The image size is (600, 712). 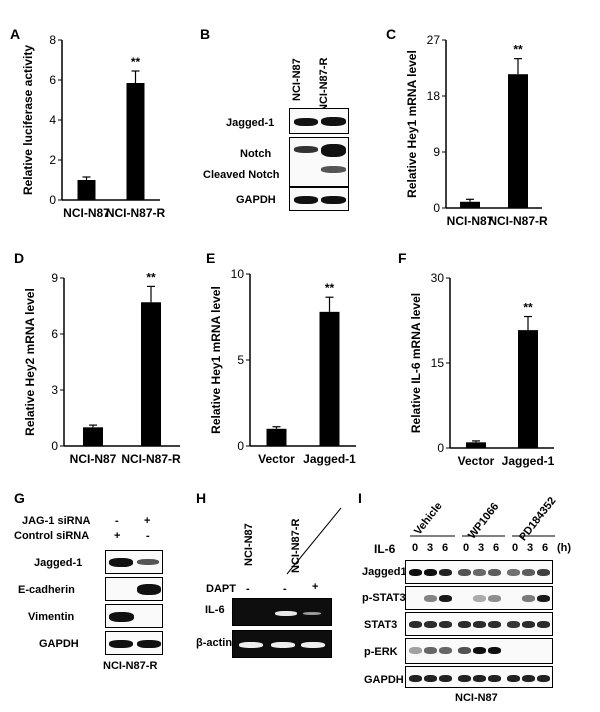 I want to click on row-label-beta-actin: β-actin, so click(x=214, y=643).